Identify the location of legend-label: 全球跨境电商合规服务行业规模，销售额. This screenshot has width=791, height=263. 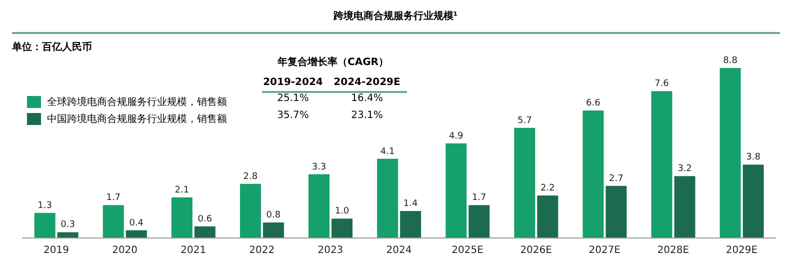
(137, 102).